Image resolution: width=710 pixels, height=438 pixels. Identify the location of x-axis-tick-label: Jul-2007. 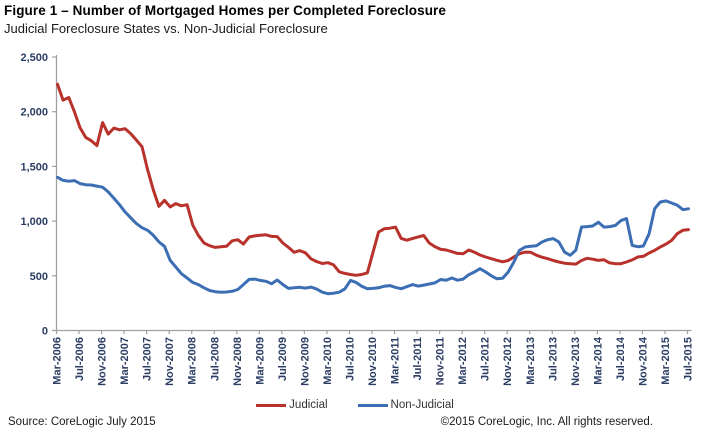
(148, 359).